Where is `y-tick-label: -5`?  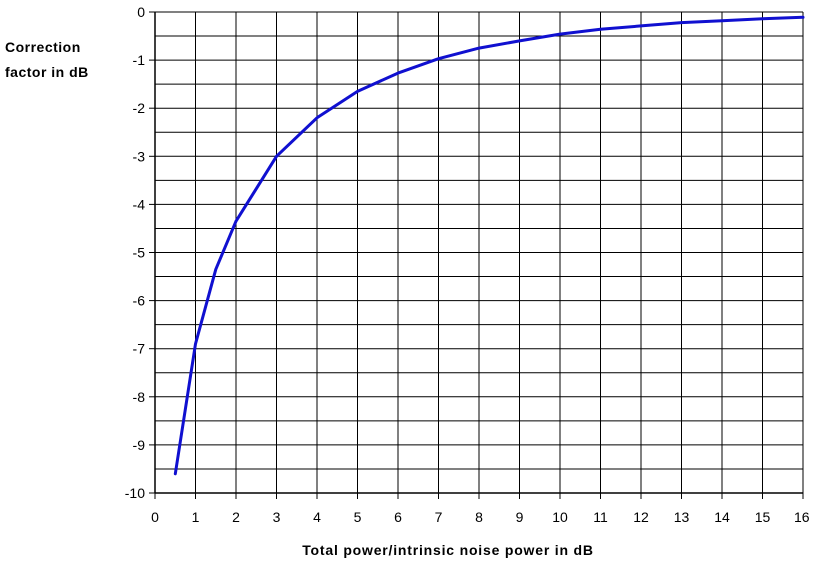 y-tick-label: -5 is located at coordinates (139, 253).